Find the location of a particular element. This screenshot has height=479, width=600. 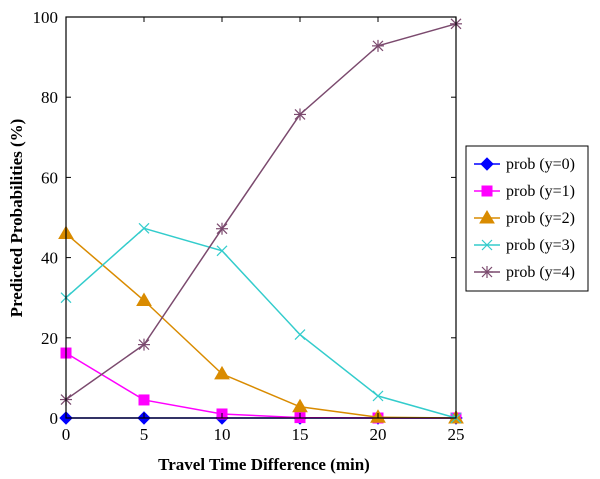

legend-entry-0: prob (y=0) is located at coordinates (524, 164).